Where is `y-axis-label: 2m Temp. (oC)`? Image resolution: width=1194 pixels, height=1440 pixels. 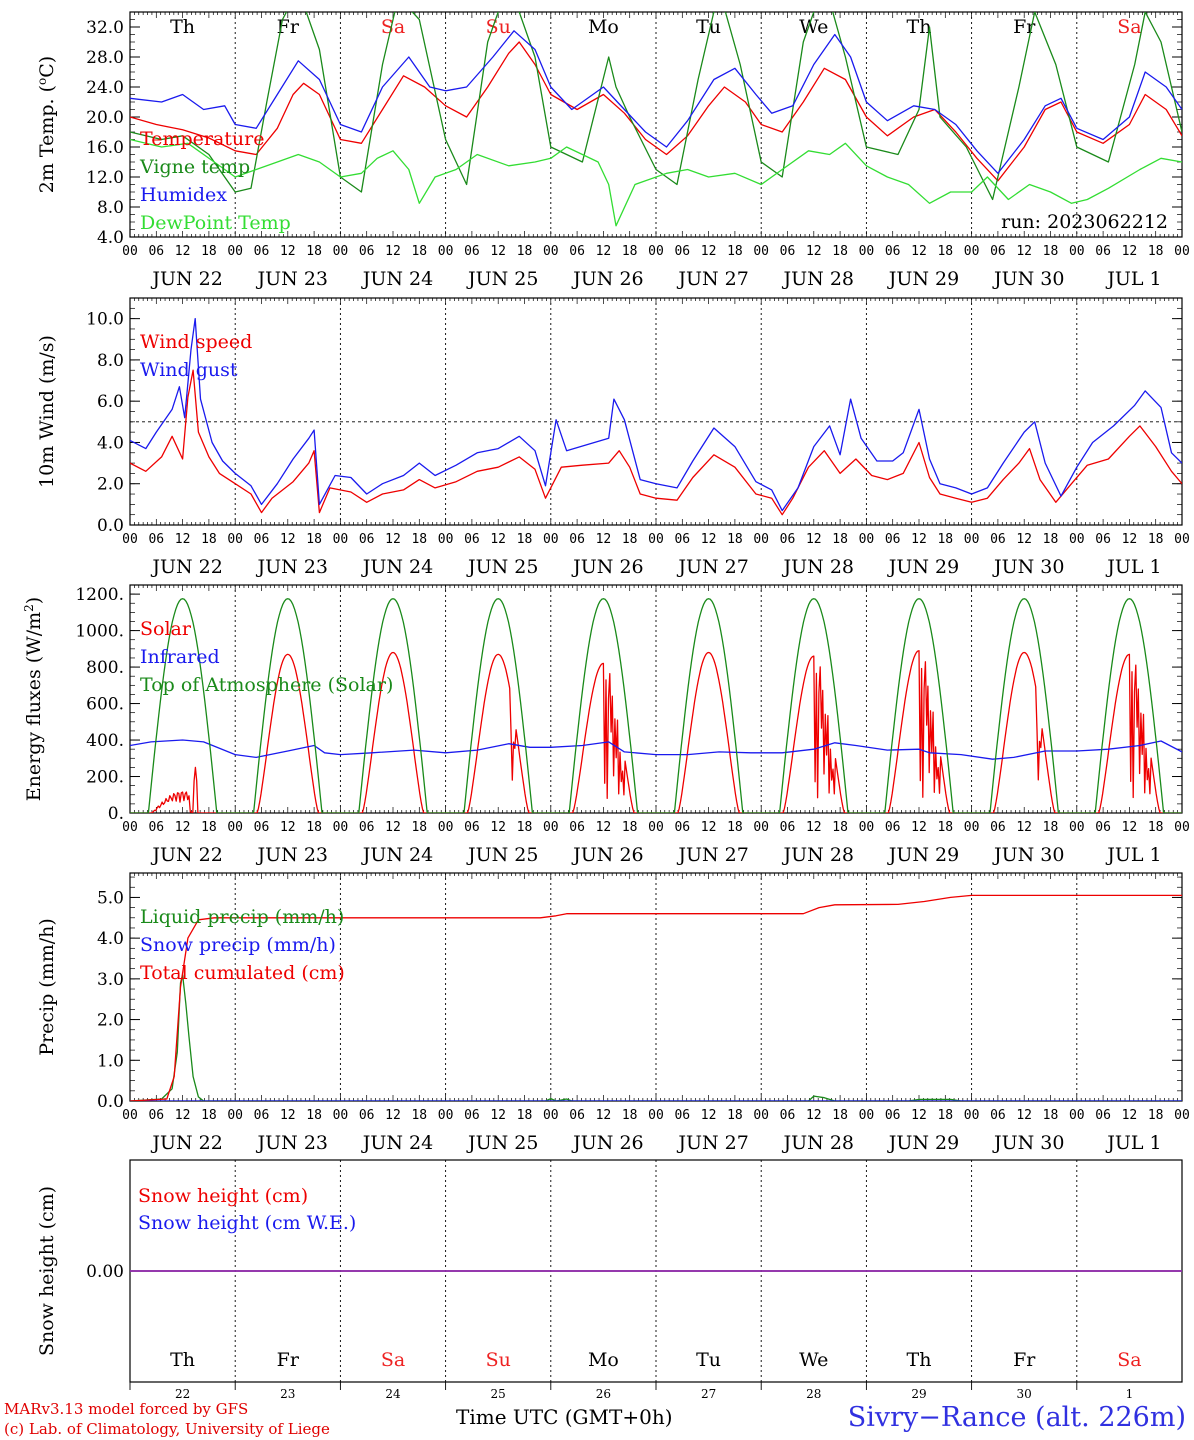
y-axis-label: 2m Temp. (oC) is located at coordinates (46, 124).